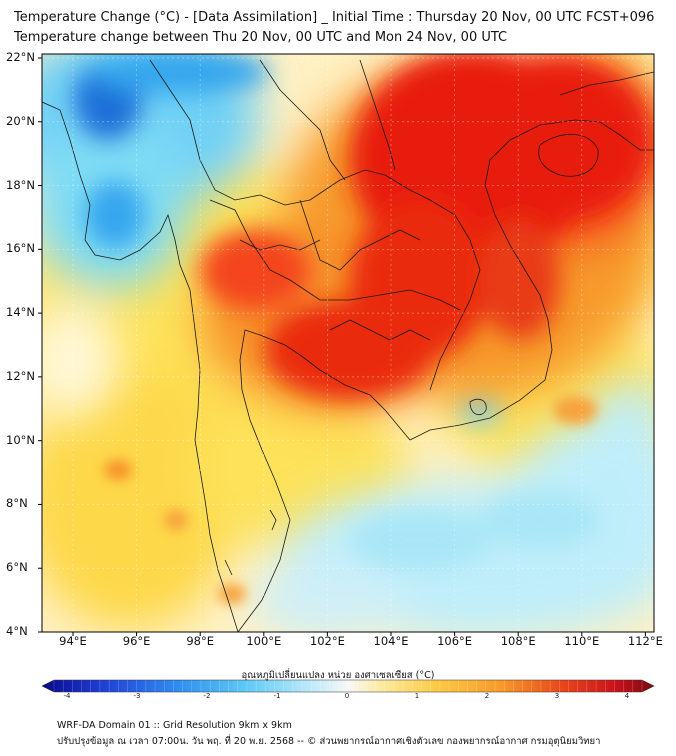  I want to click on lat-label: 6°N, so click(17, 567).